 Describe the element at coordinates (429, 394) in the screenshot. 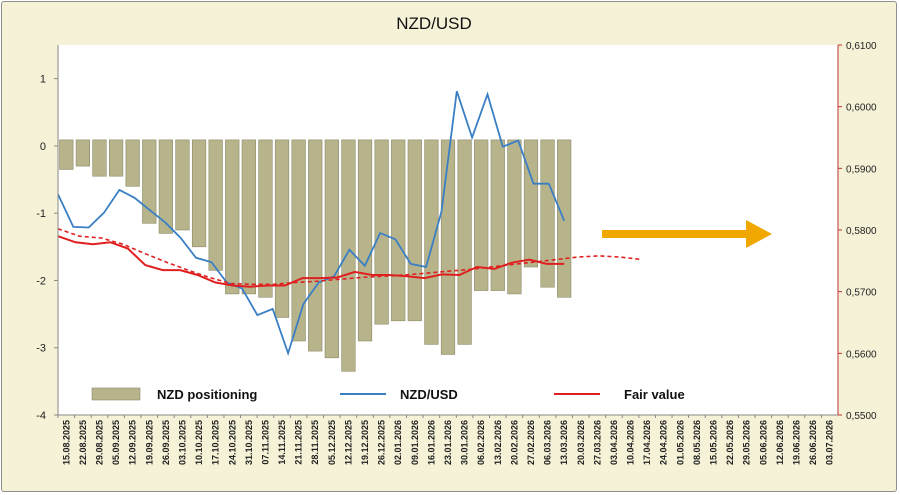

I see `legend-label-nzdusd: NZD/USD` at that location.